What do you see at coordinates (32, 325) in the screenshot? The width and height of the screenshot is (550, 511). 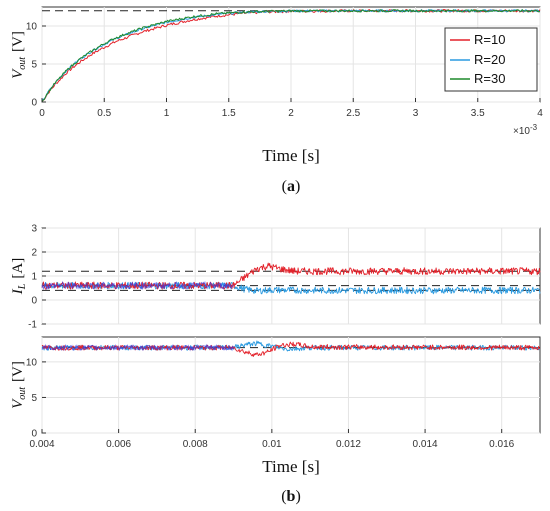 I see `y-tick-label: -1` at bounding box center [32, 325].